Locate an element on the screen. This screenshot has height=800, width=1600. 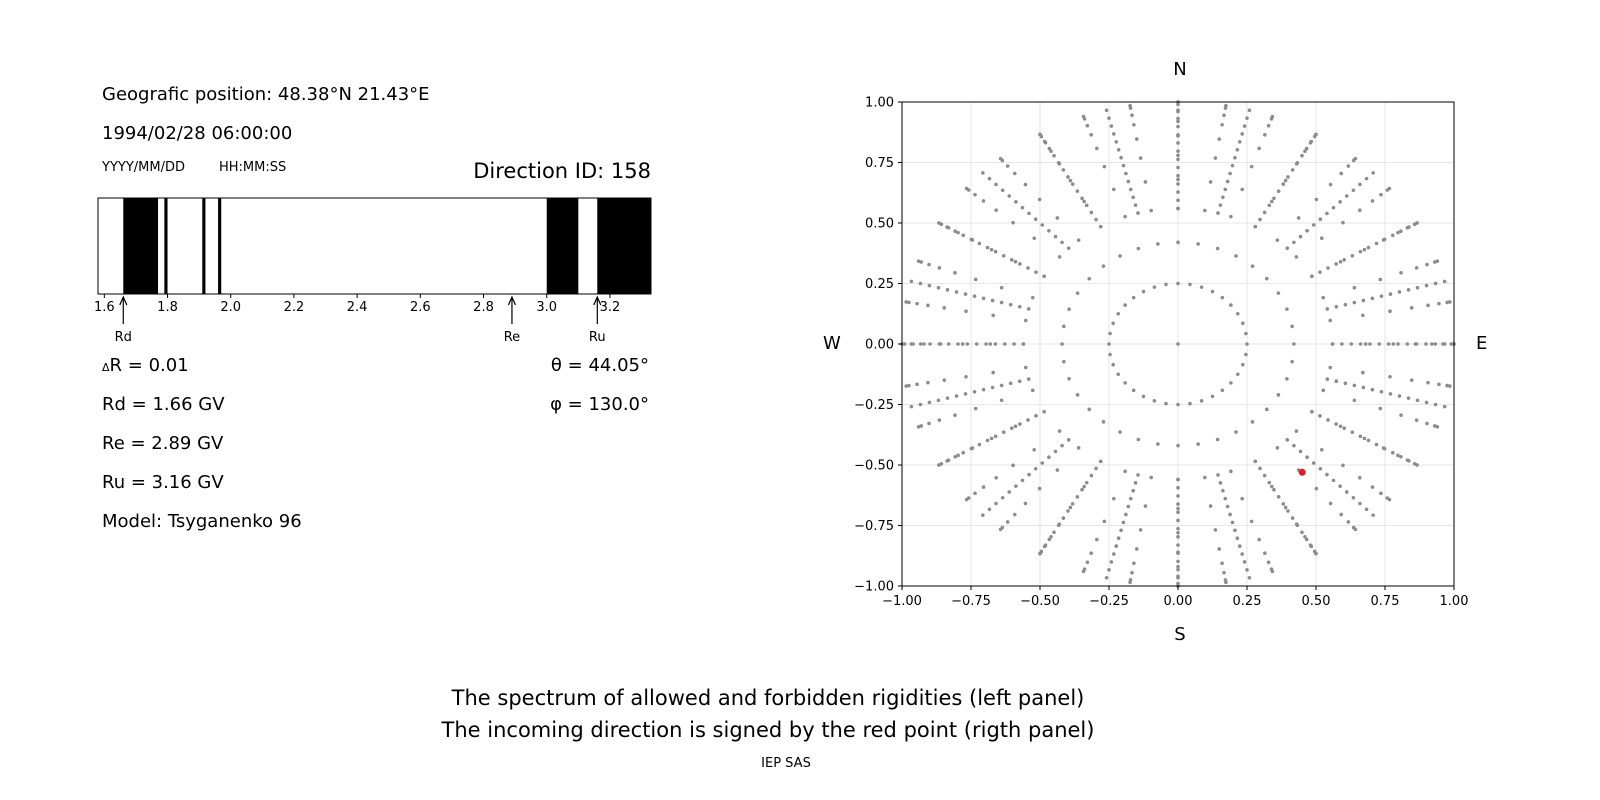
x-tick-label-1.8: 1.8 is located at coordinates (167, 307).